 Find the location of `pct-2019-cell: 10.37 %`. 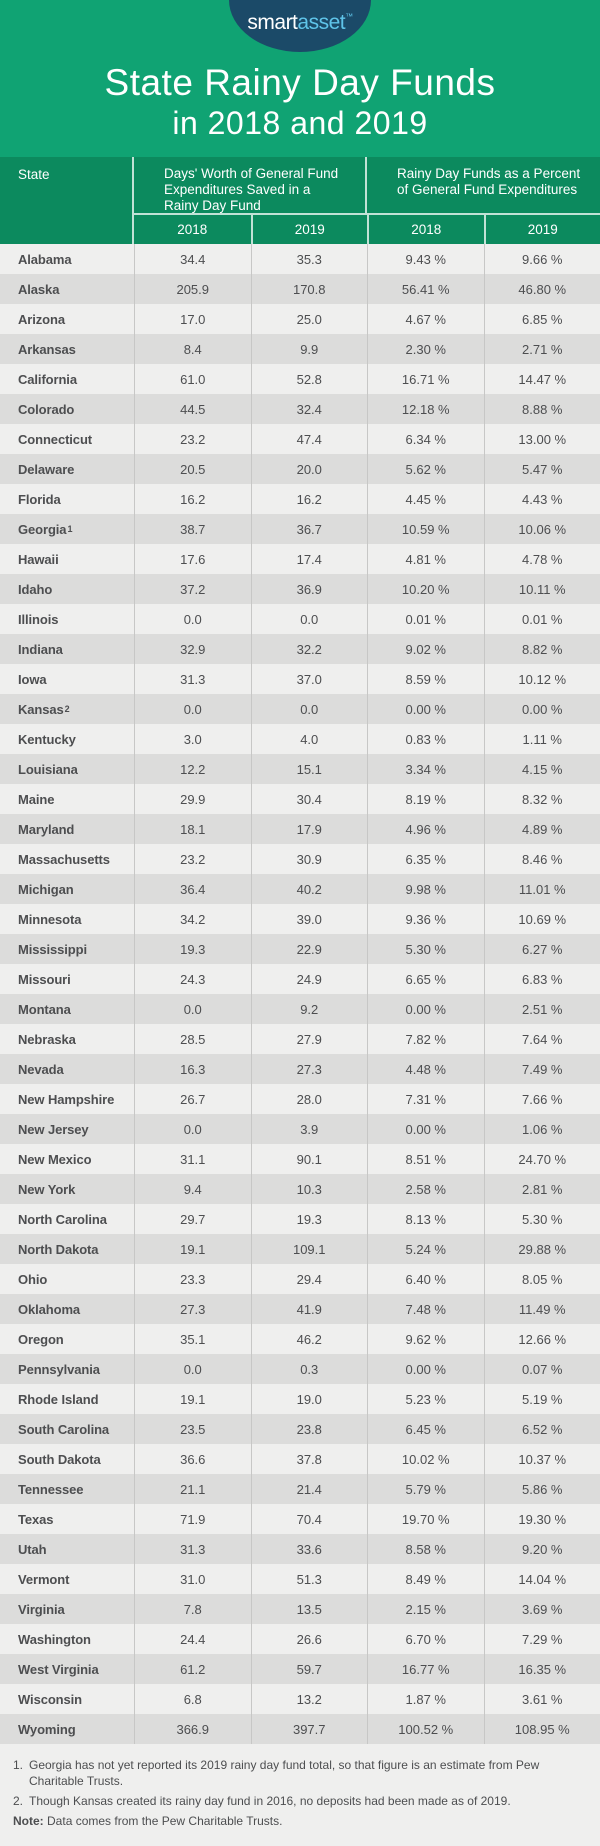

pct-2019-cell: 10.37 % is located at coordinates (541, 1459).